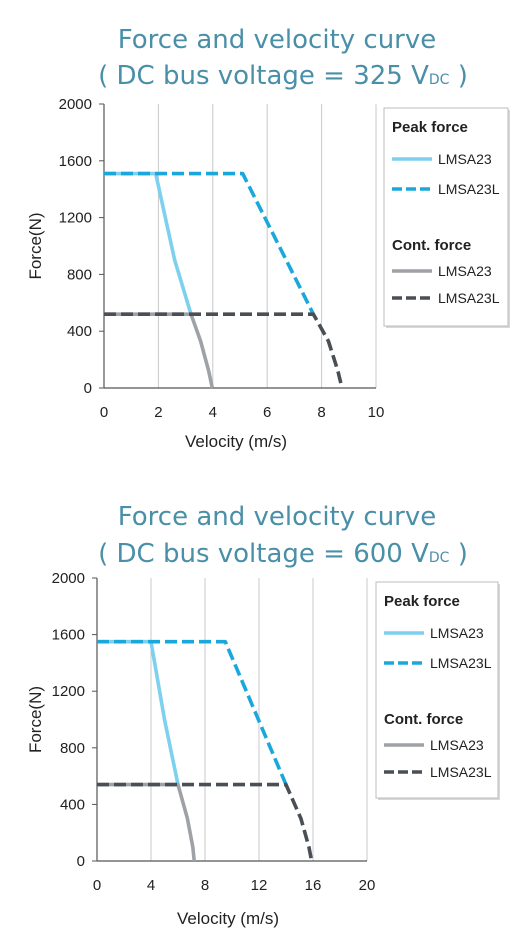 The width and height of the screenshot is (525, 942). Describe the element at coordinates (263, 76) in the screenshot. I see `subtitle-text: ( DC bus voltage = 325 V` at that location.